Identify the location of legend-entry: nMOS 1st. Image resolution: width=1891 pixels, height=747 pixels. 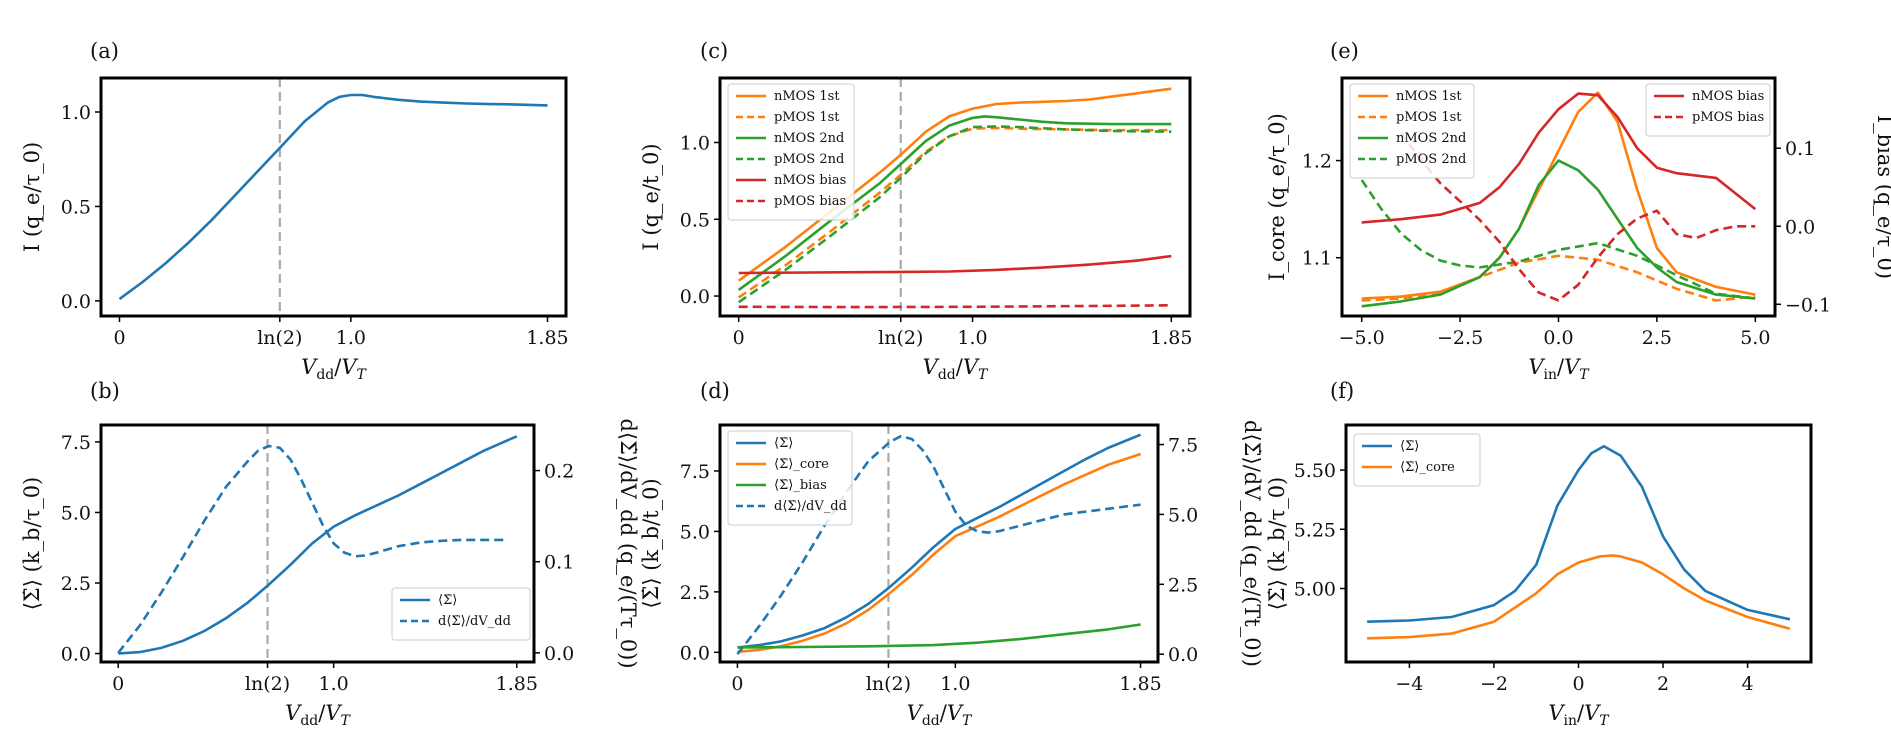
(1429, 96).